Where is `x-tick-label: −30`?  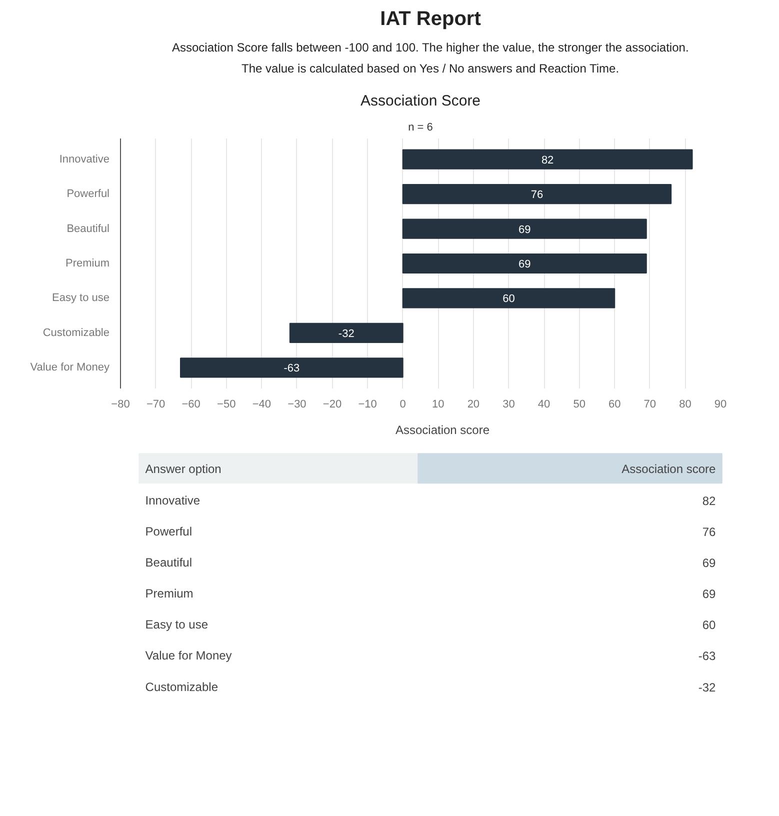
x-tick-label: −30 is located at coordinates (297, 404).